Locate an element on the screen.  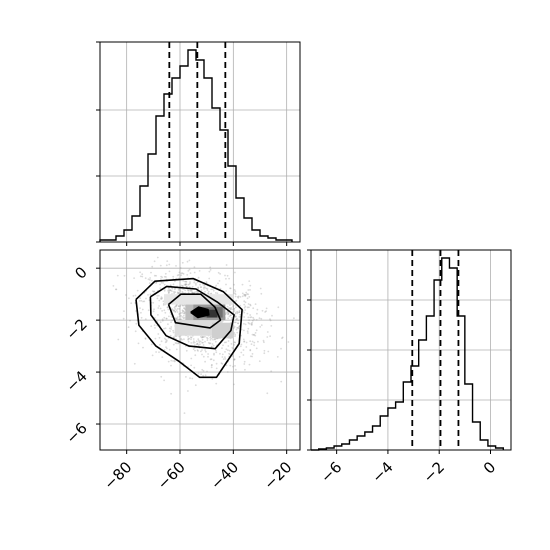
contour-lines is located at coordinates (189, 328).